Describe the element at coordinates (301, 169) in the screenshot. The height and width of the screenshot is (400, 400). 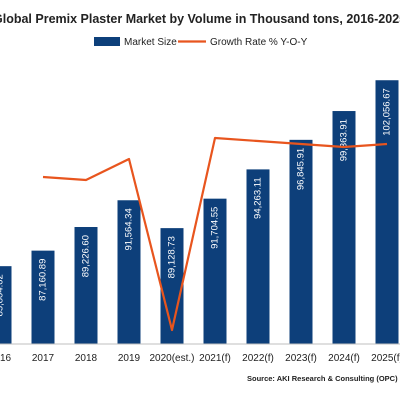
I see `bar-value-label: 96,845.91` at that location.